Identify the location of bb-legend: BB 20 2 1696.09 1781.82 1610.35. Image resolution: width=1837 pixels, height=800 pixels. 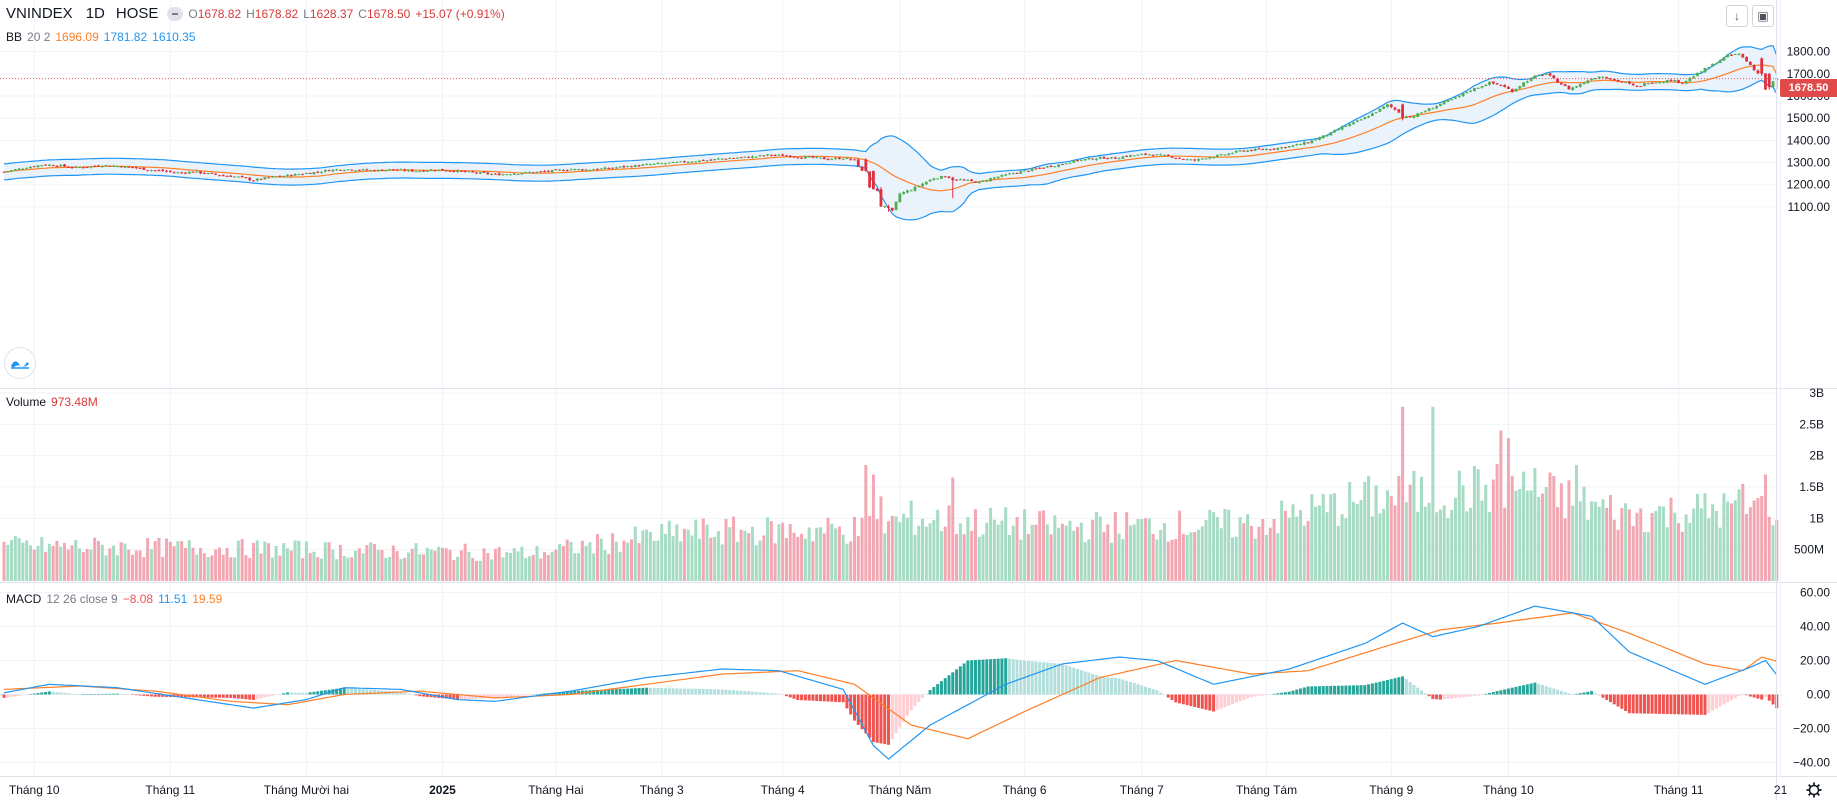
(103, 37).